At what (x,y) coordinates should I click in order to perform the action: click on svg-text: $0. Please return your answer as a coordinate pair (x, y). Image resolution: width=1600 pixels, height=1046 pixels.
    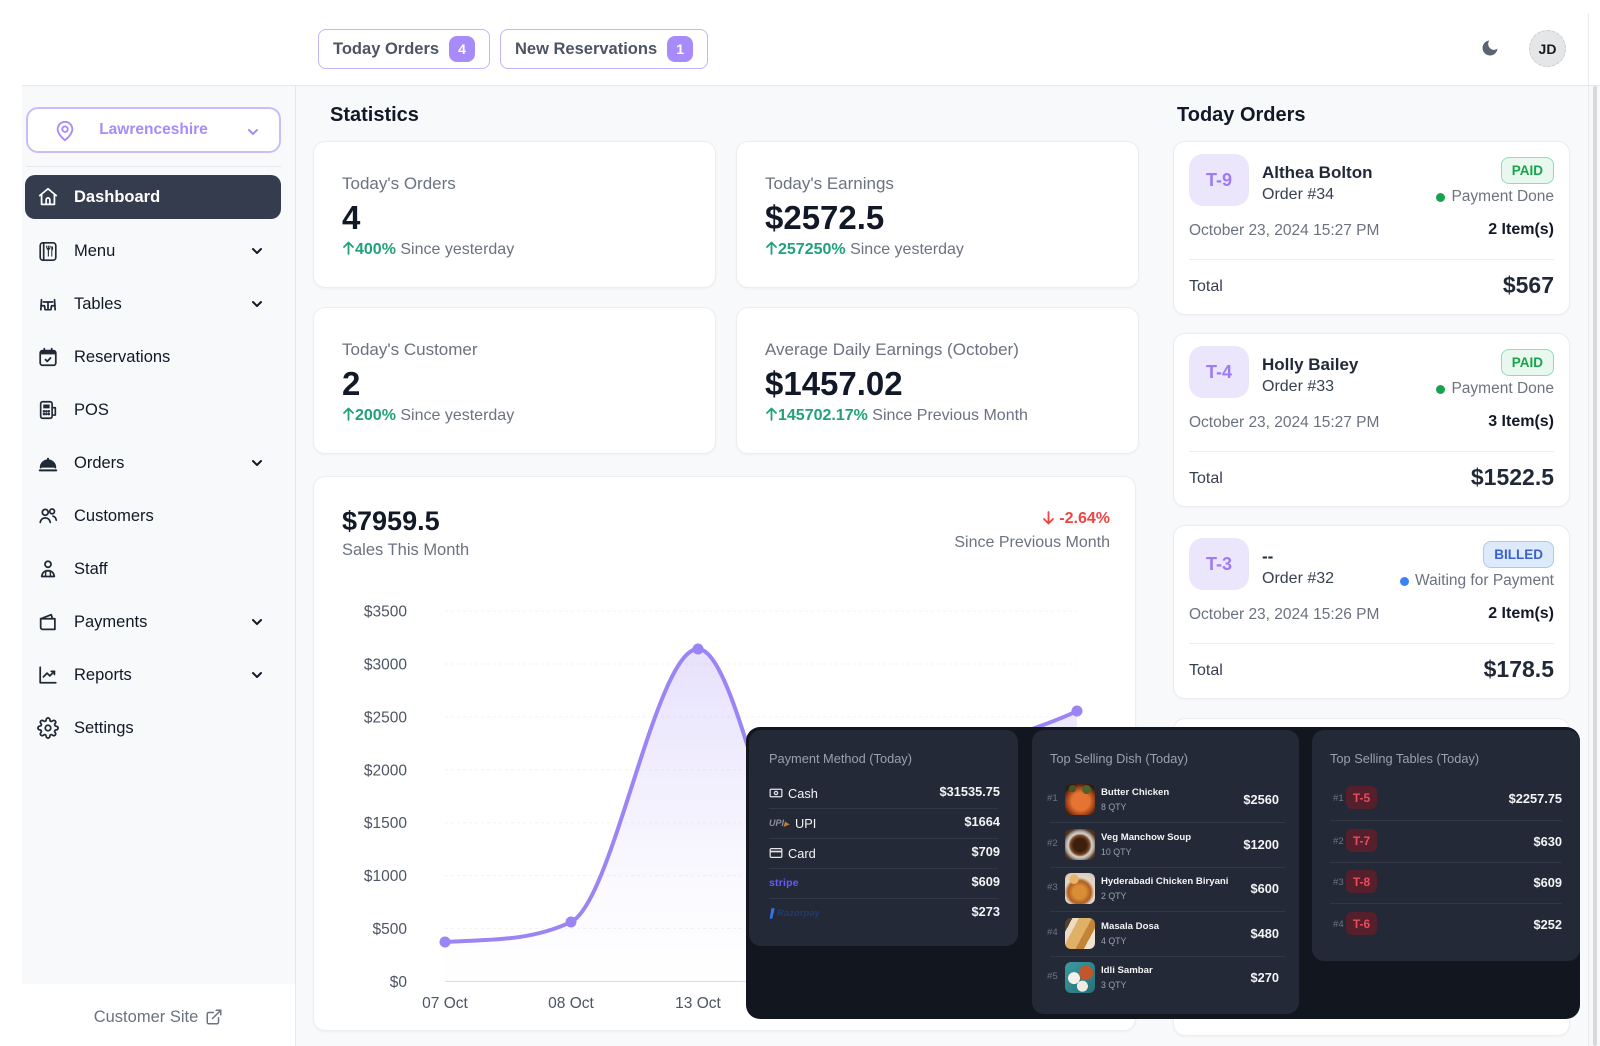
    Looking at the image, I should click on (399, 982).